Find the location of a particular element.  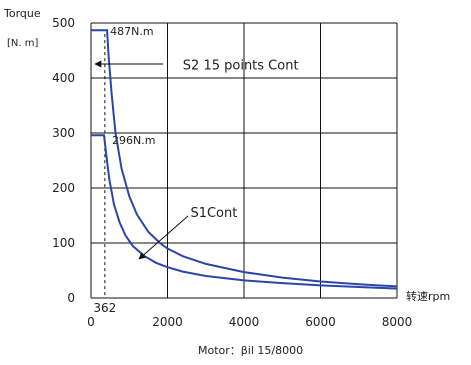

y-tick-label: 400 is located at coordinates (63, 78).